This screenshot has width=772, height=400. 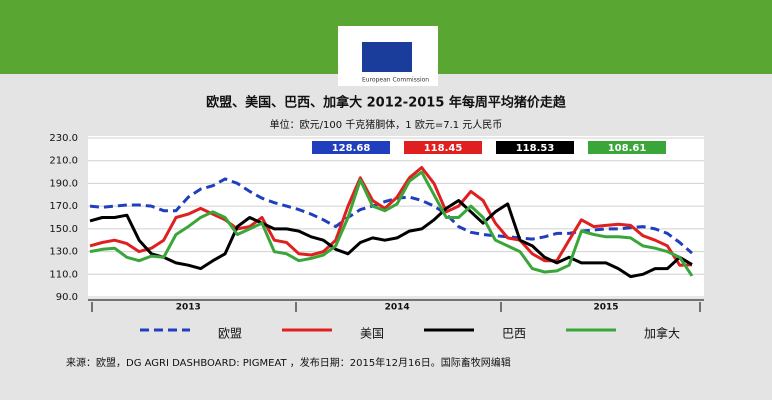 I want to click on latest-value-label: 108.61, so click(x=627, y=148).